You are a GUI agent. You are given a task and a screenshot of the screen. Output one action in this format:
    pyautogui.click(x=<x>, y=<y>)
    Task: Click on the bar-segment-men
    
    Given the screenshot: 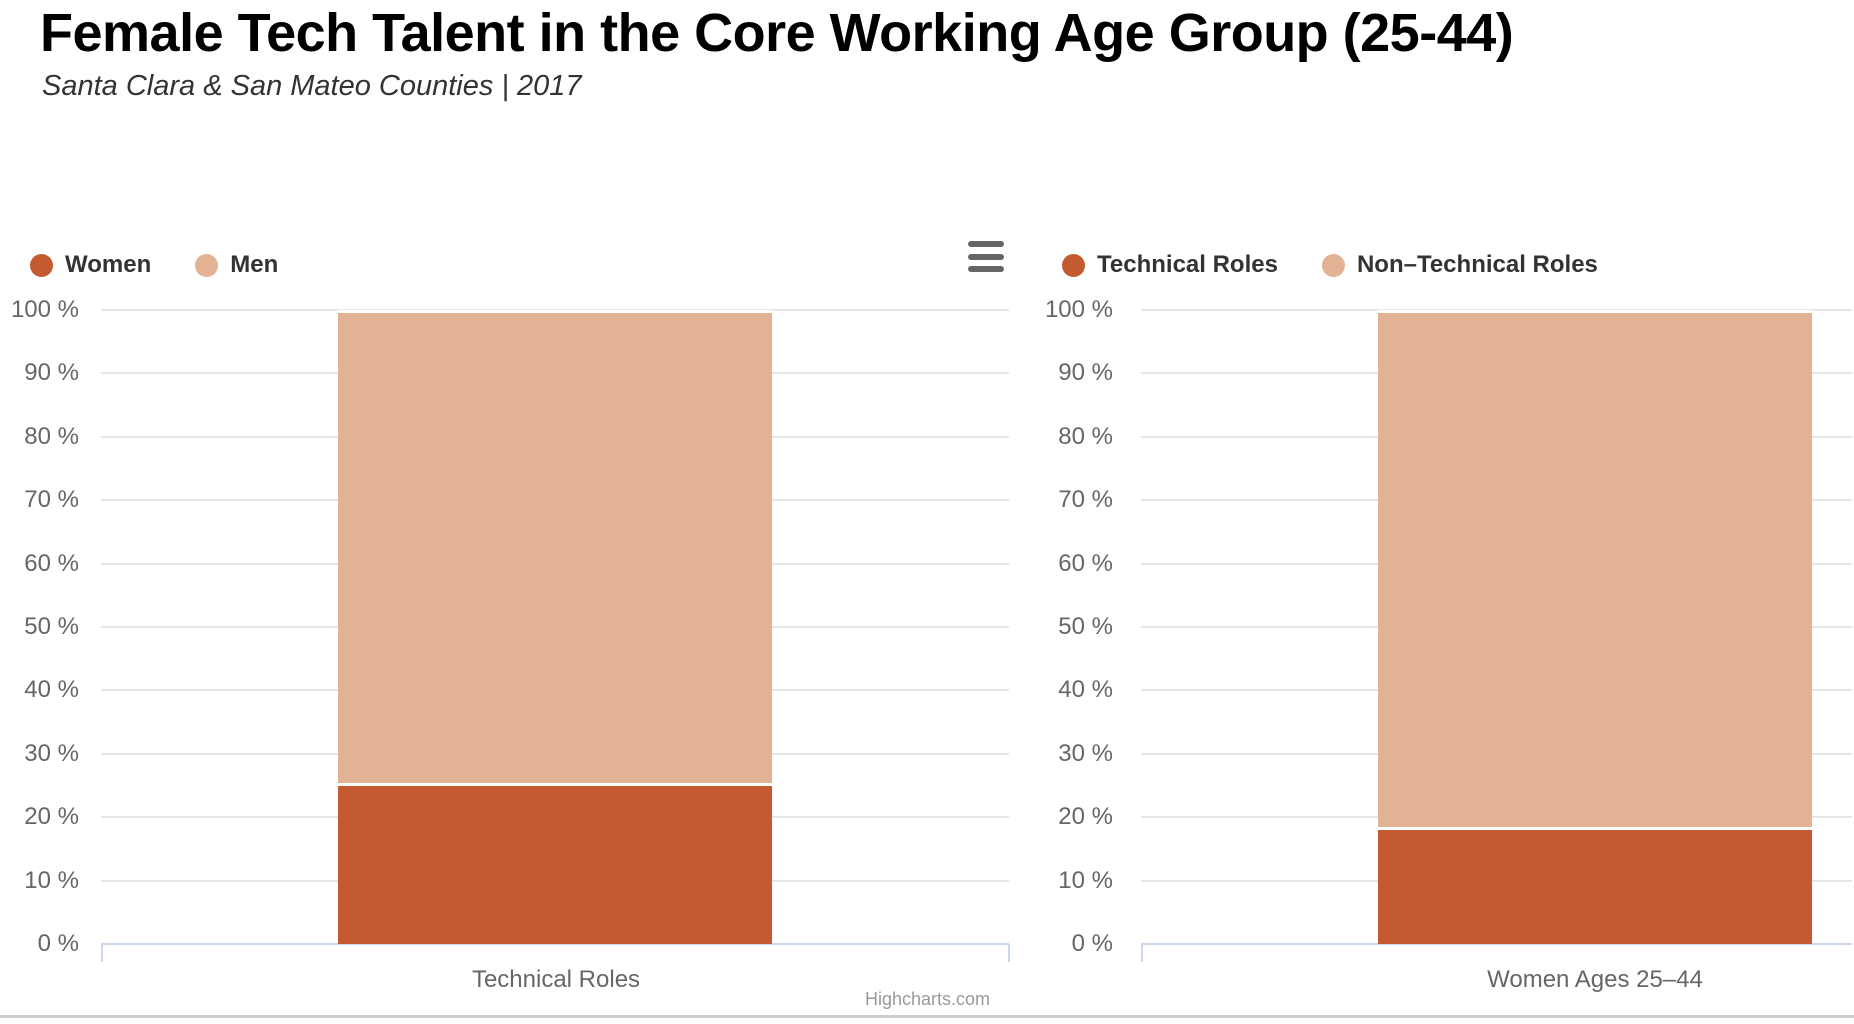 What is the action you would take?
    pyautogui.click(x=555, y=548)
    